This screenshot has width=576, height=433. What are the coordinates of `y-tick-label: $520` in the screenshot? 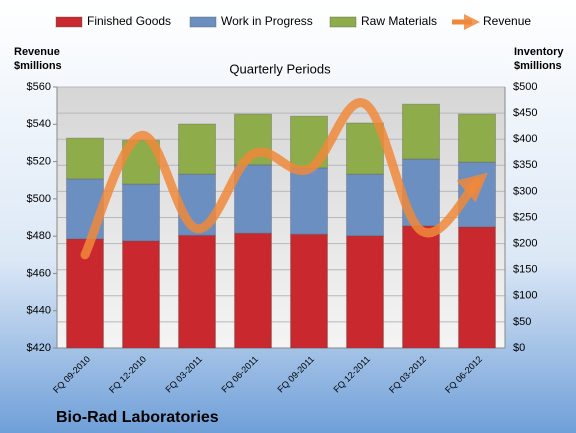 It's located at (39, 161).